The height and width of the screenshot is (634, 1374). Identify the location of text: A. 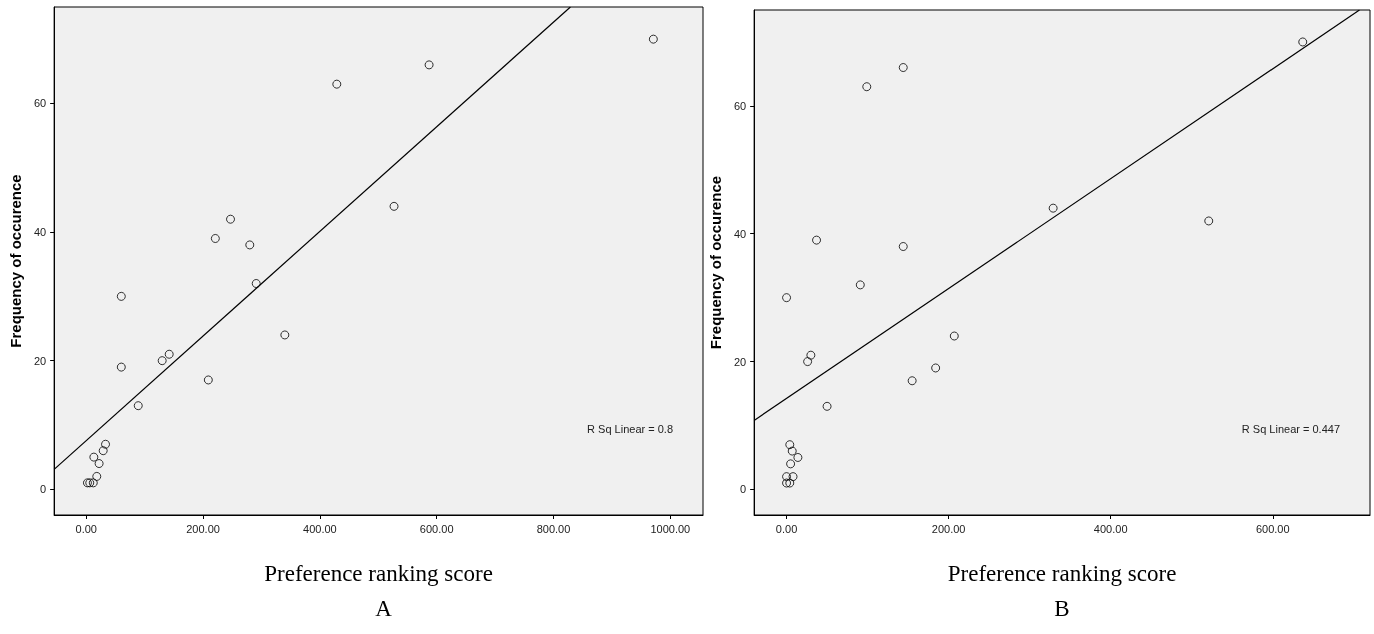
(384, 608).